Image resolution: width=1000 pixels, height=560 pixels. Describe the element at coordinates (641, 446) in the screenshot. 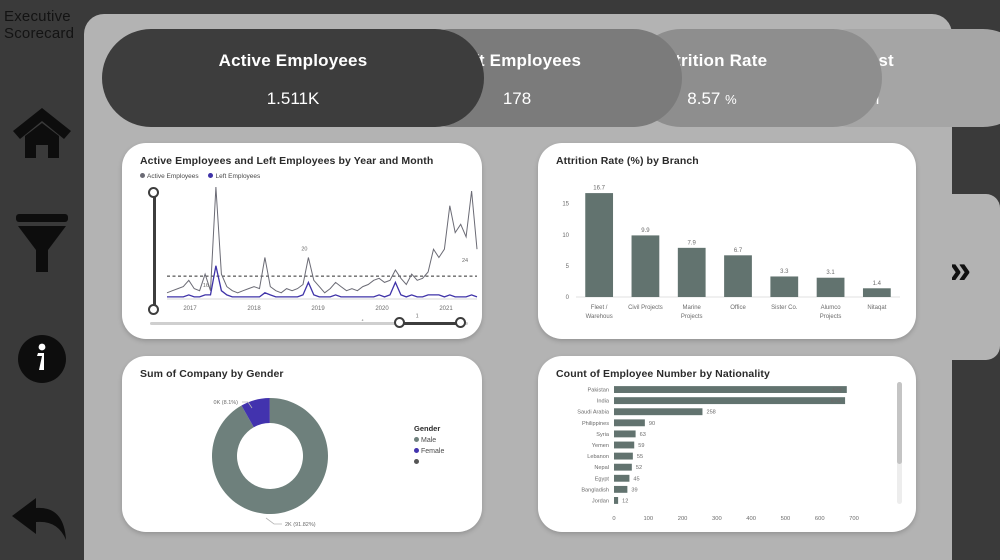

I see `svg-text: 59` at that location.